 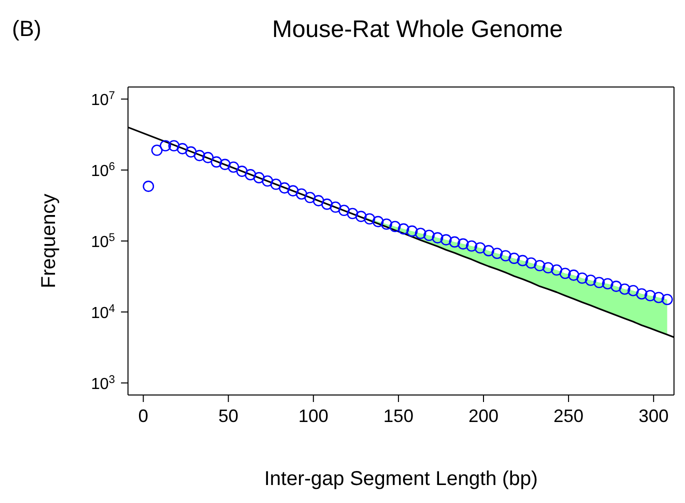 I want to click on y-tick-label: 10$^{3}$, so click(x=102, y=383).